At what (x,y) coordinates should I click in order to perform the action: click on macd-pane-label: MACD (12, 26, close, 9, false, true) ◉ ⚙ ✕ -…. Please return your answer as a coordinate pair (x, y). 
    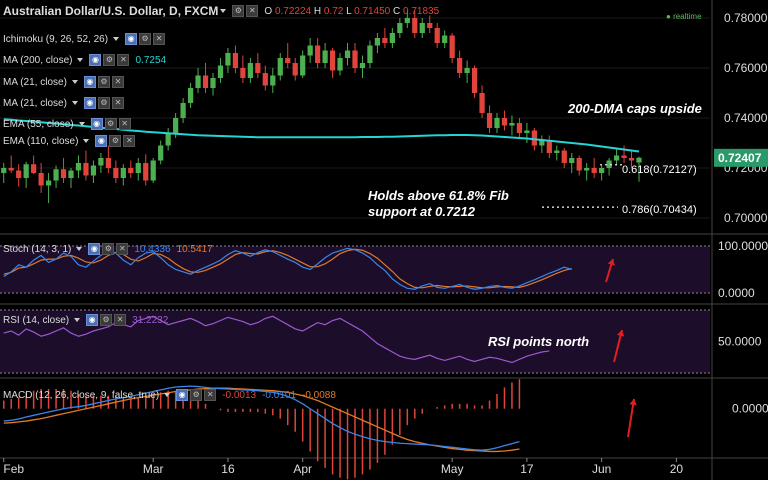
    Looking at the image, I should click on (169, 395).